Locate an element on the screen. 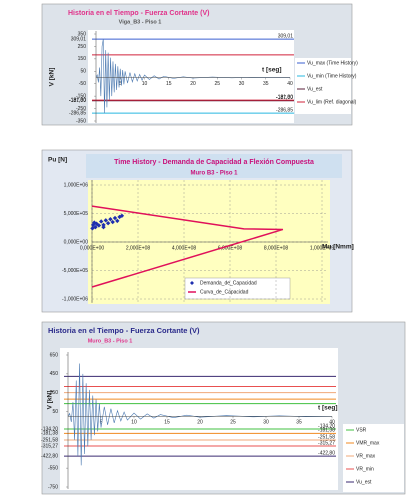  y-tick-label: -50 is located at coordinates (82, 84).